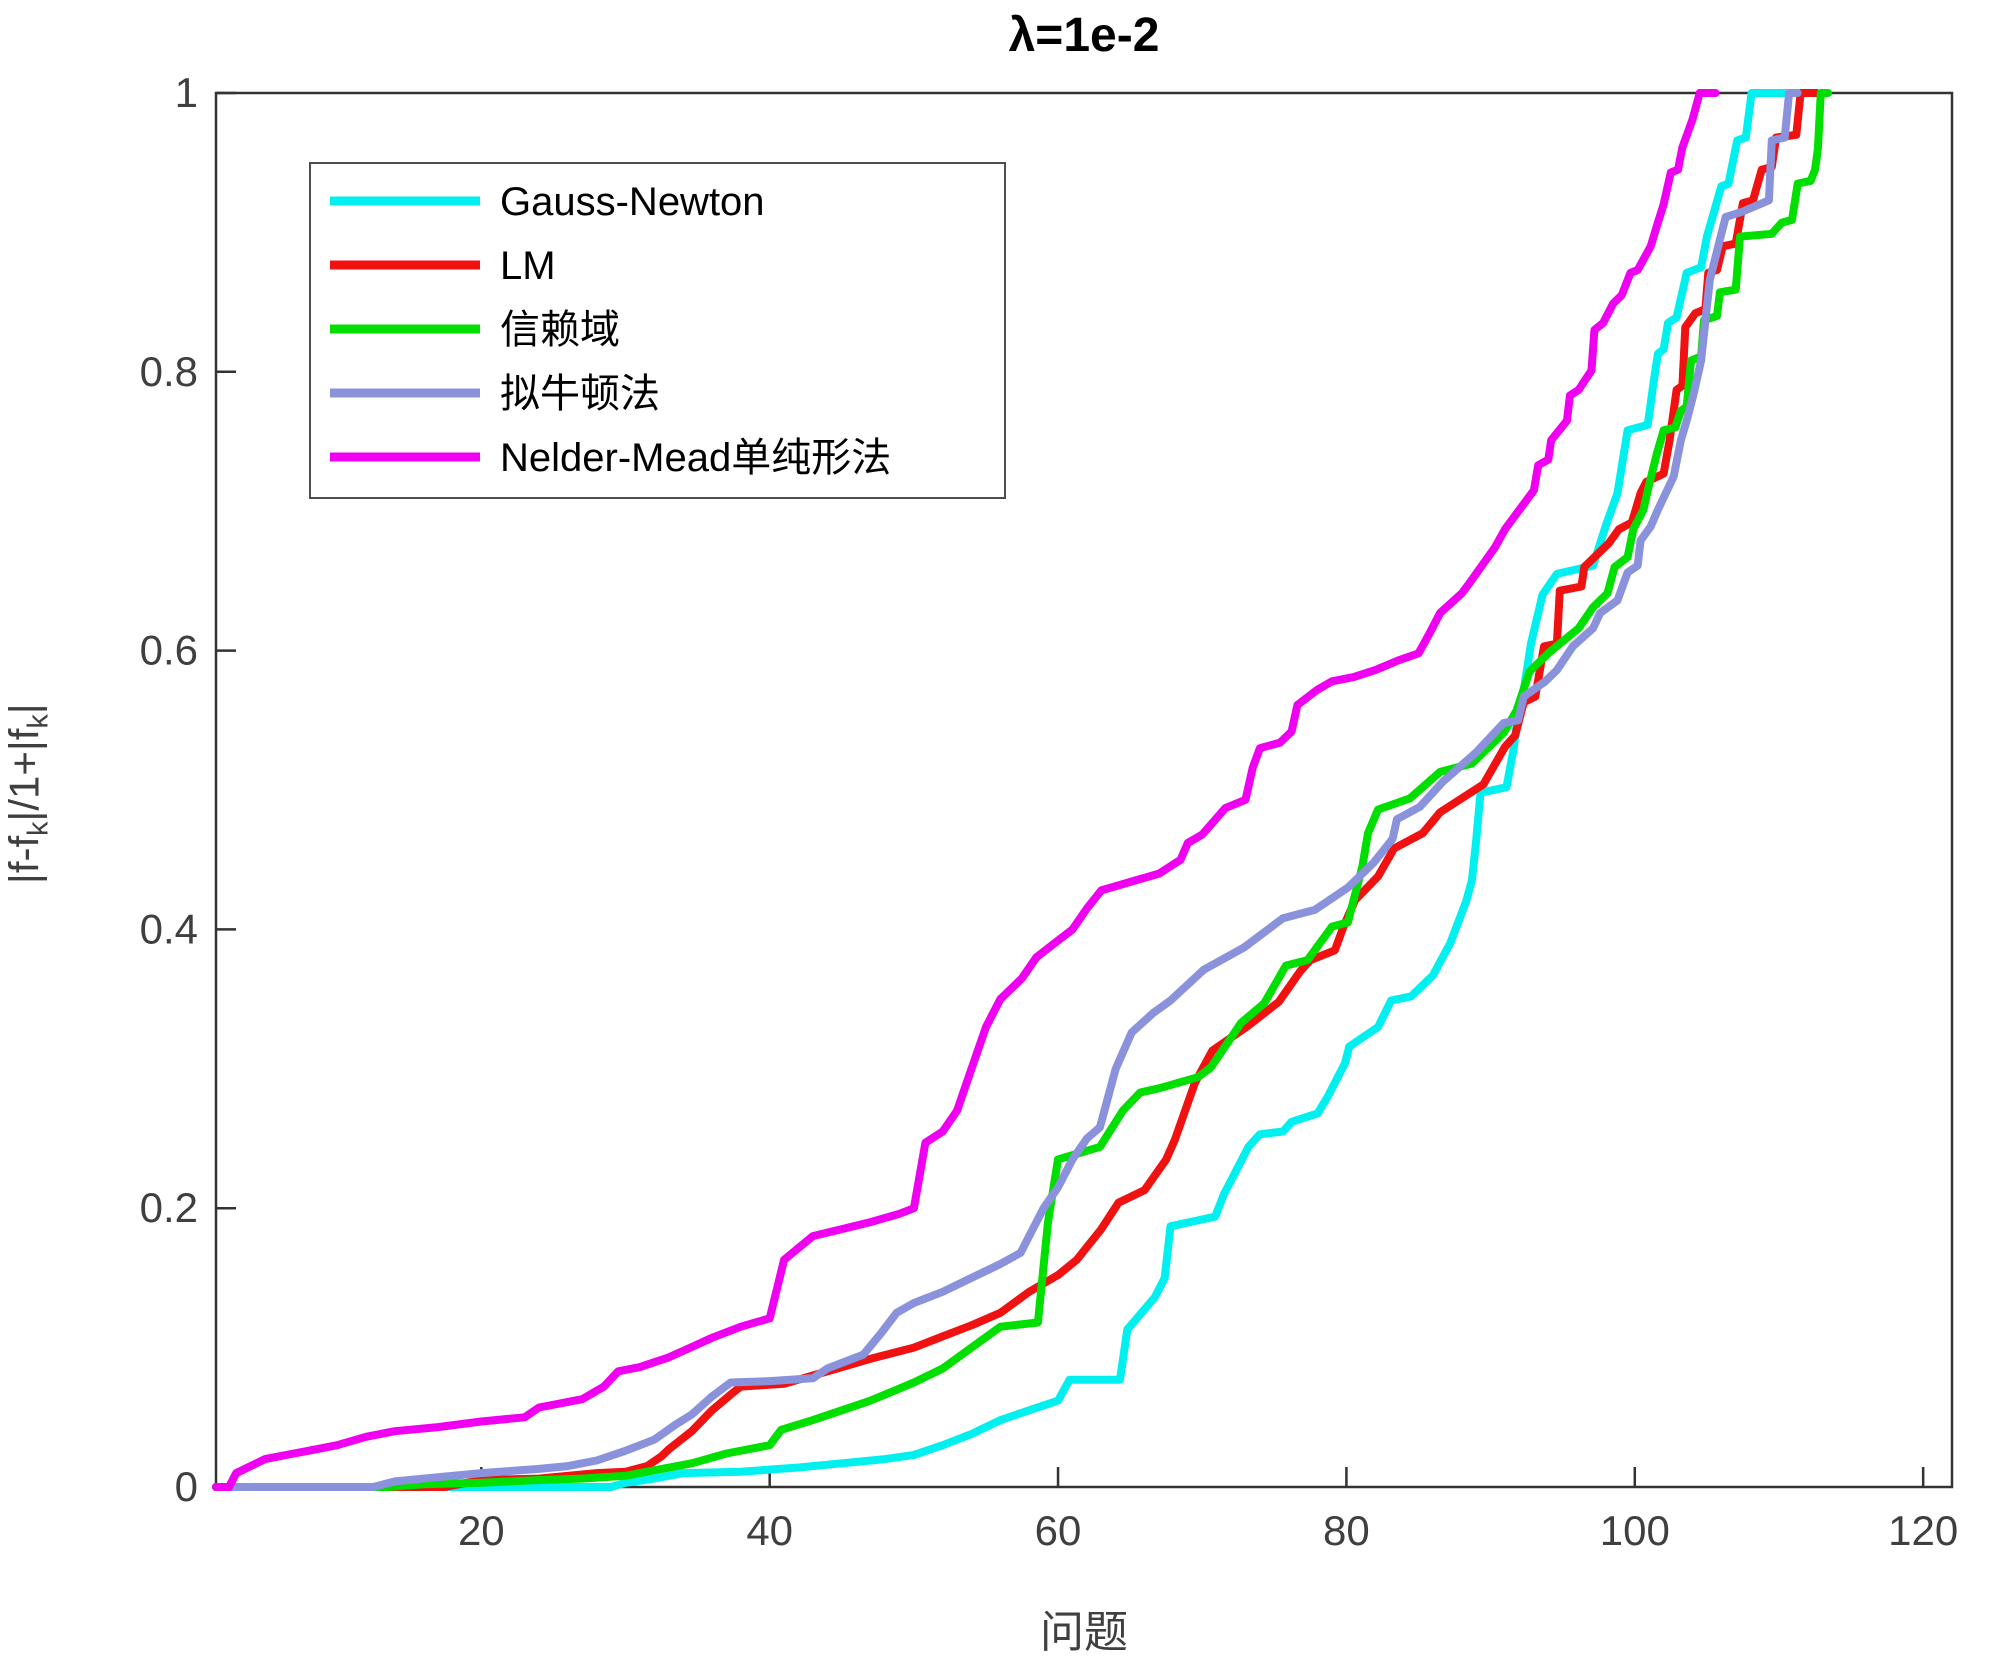 Image resolution: width=2000 pixels, height=1671 pixels. Describe the element at coordinates (580, 394) in the screenshot. I see `legend-label-拟牛顿法: 拟牛顿法` at that location.